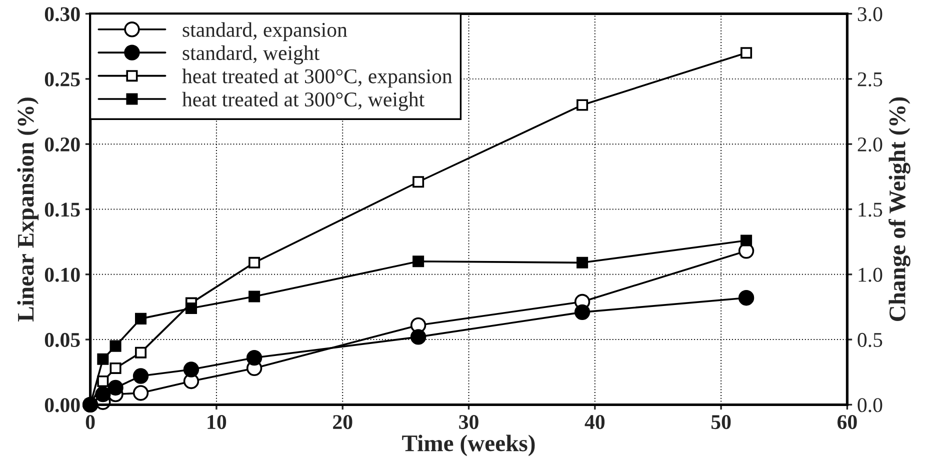 The width and height of the screenshot is (931, 475). Describe the element at coordinates (870, 275) in the screenshot. I see `y2-tick-label: 1.0` at that location.